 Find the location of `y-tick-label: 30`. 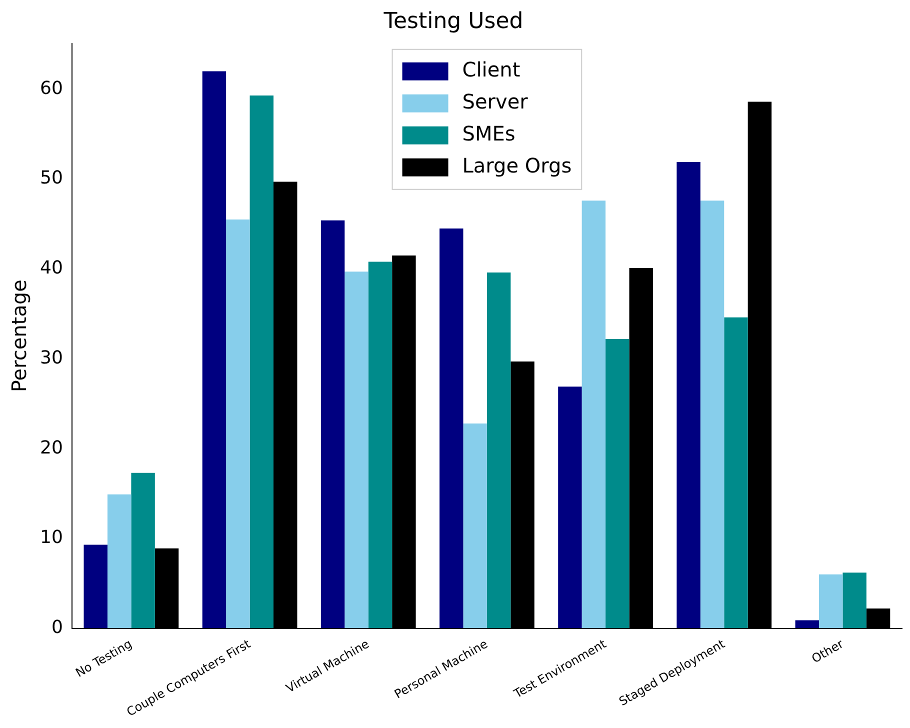

y-tick-label: 30 is located at coordinates (51, 357).